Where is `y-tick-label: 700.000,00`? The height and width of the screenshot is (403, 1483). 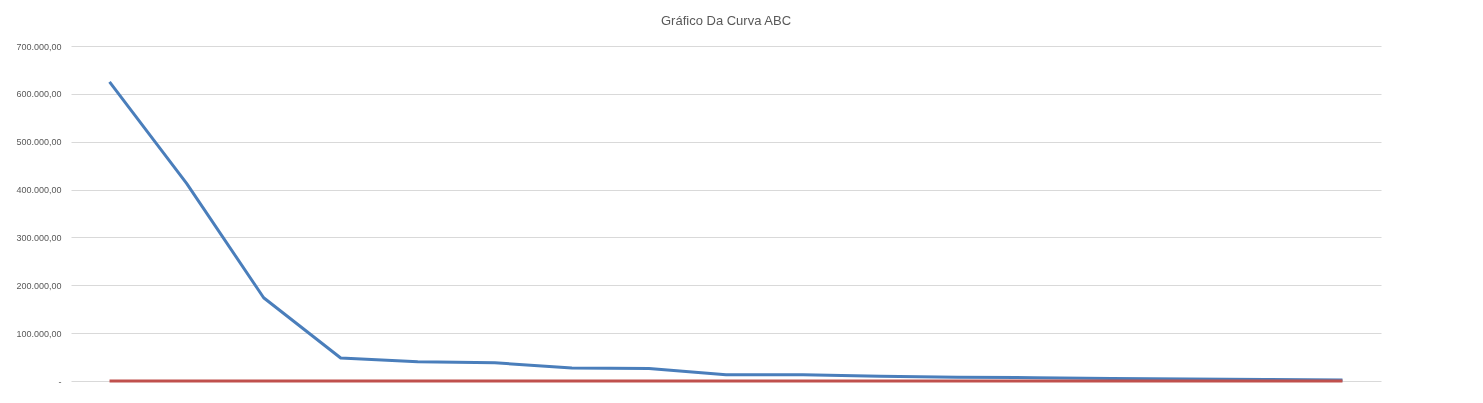
y-tick-label: 700.000,00 is located at coordinates (39, 46).